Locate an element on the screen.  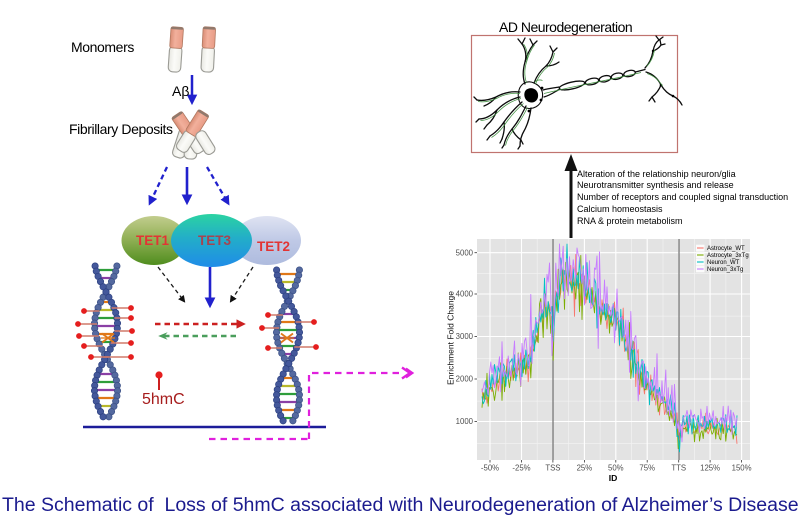
svg-text: 25% is located at coordinates (585, 468).